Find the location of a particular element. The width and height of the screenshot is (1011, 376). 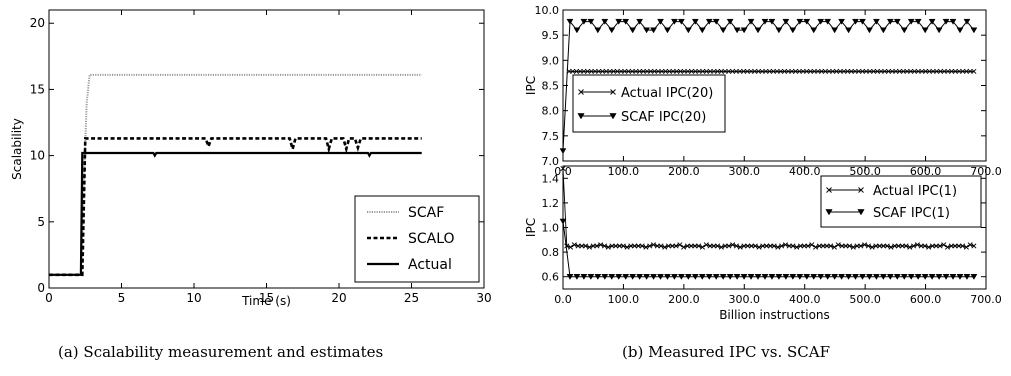

chart-b-bottom-ytick-label: 0.6 is located at coordinates (551, 277).